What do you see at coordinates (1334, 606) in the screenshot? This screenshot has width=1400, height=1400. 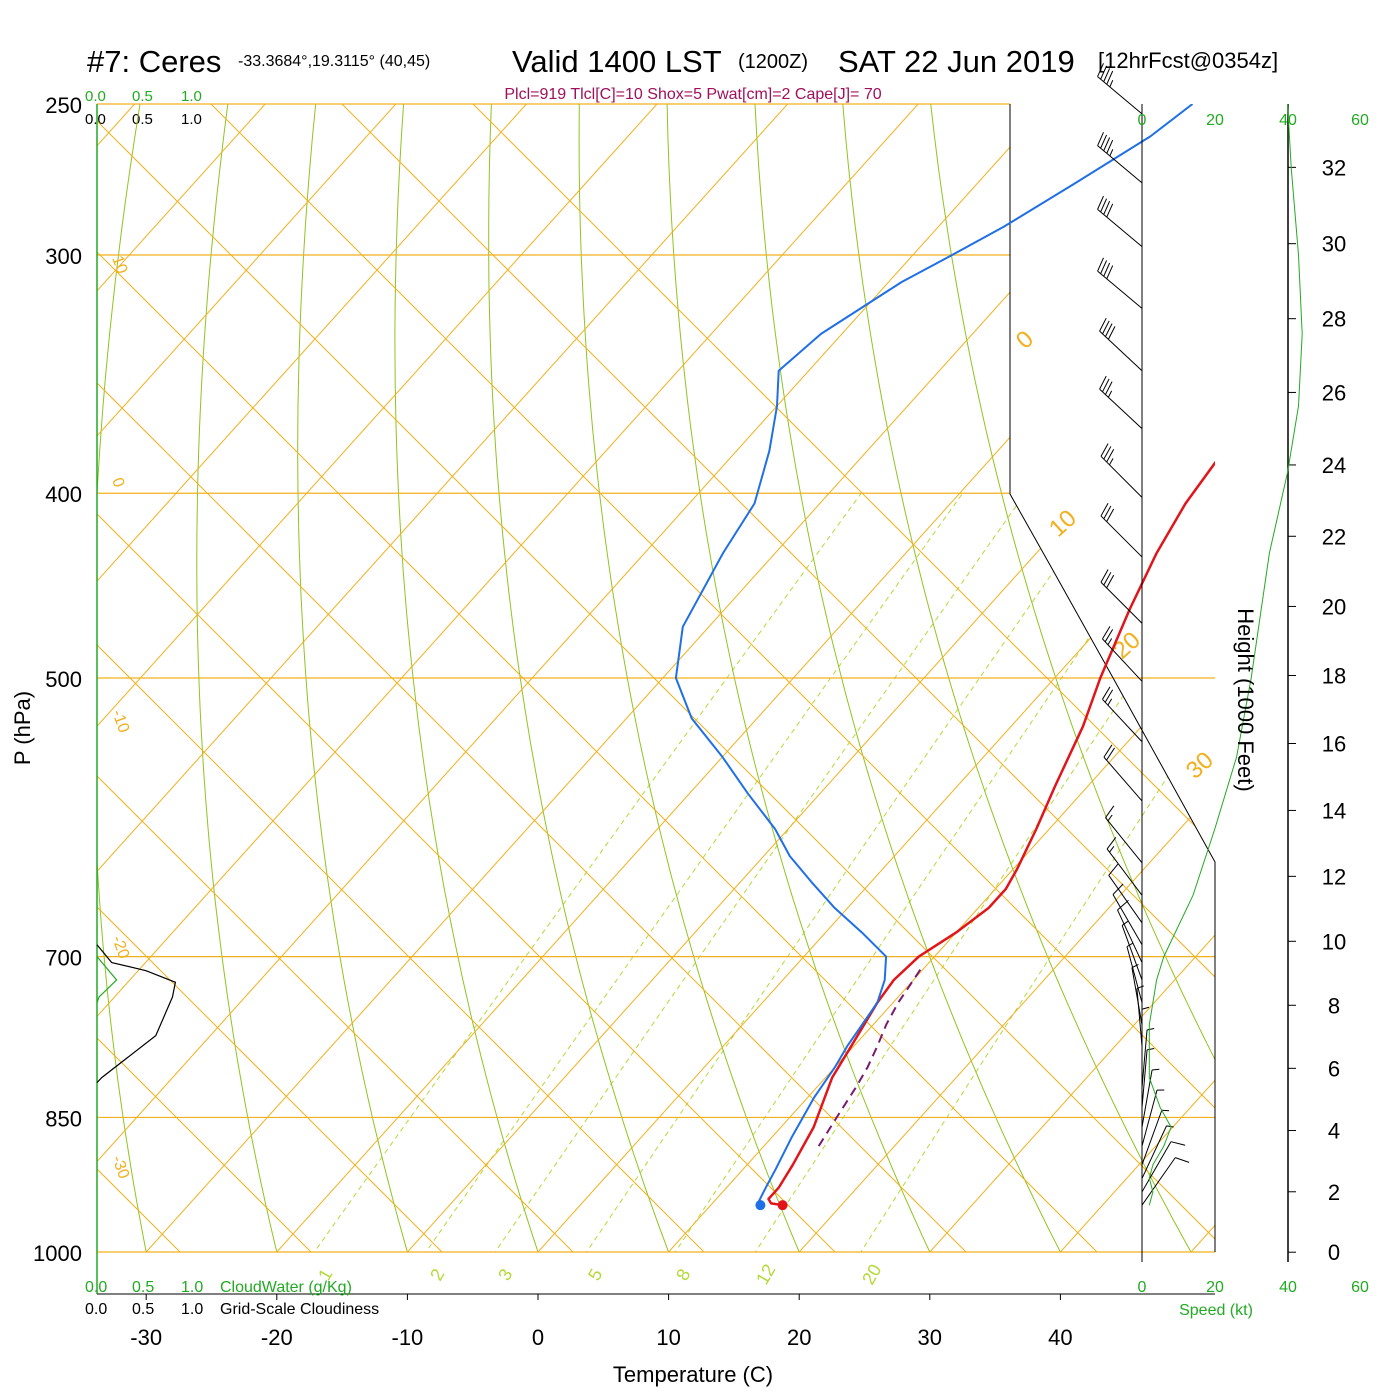 I see `height-label-20: 20` at bounding box center [1334, 606].